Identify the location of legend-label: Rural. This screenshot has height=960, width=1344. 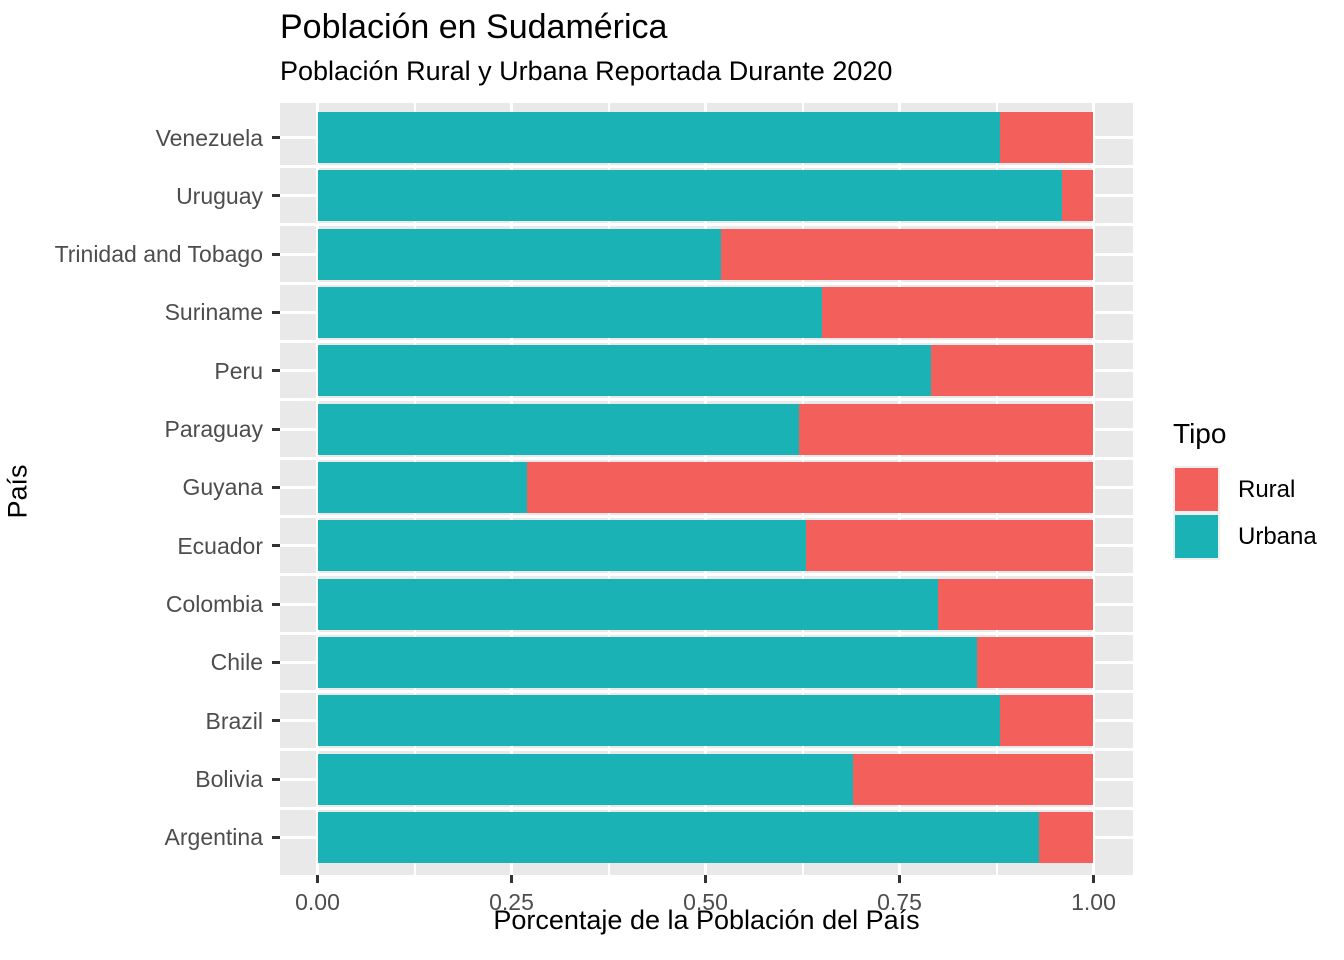
(1267, 489).